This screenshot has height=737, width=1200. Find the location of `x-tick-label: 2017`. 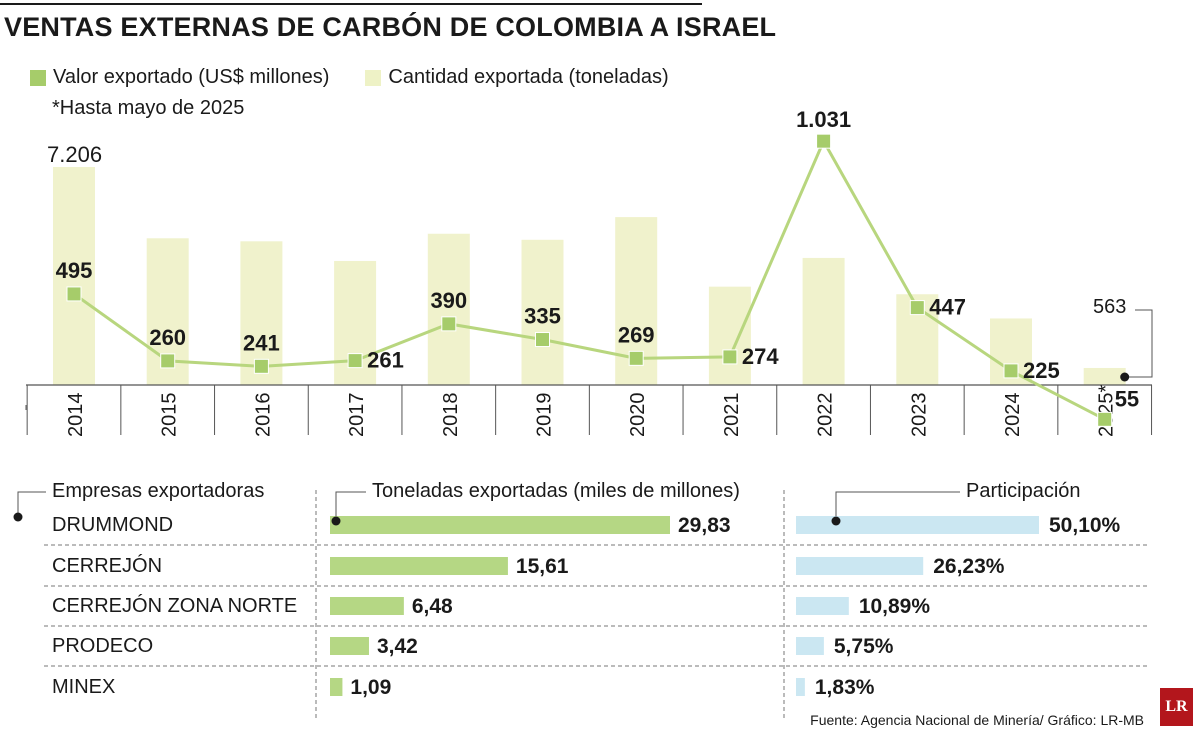

x-tick-label: 2017 is located at coordinates (357, 415).